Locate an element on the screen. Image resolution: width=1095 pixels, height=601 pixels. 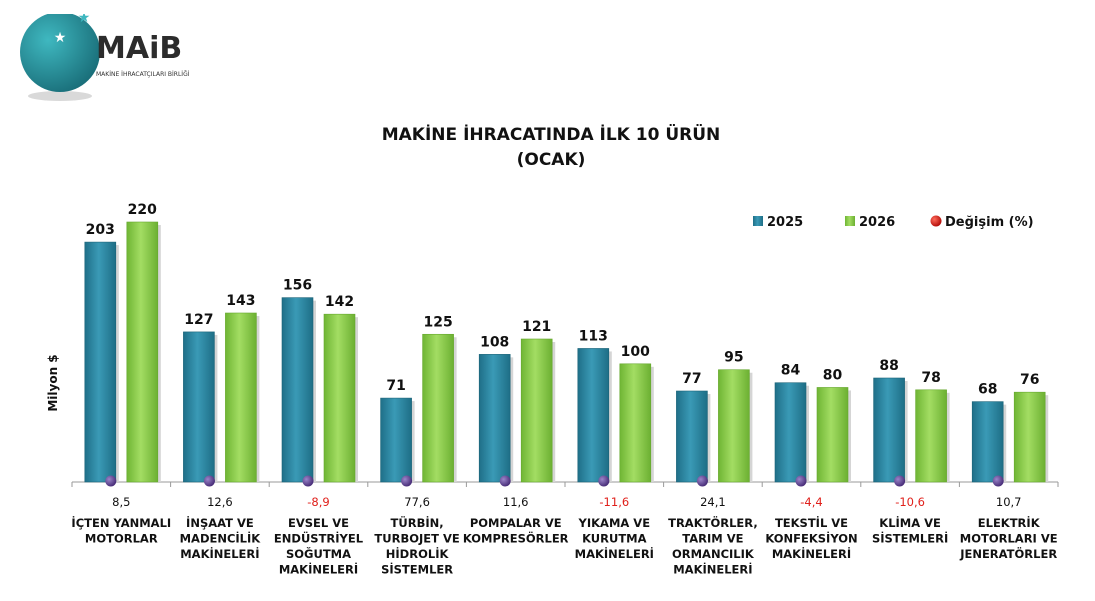
data-label-2026: 220 is located at coordinates (142, 210).